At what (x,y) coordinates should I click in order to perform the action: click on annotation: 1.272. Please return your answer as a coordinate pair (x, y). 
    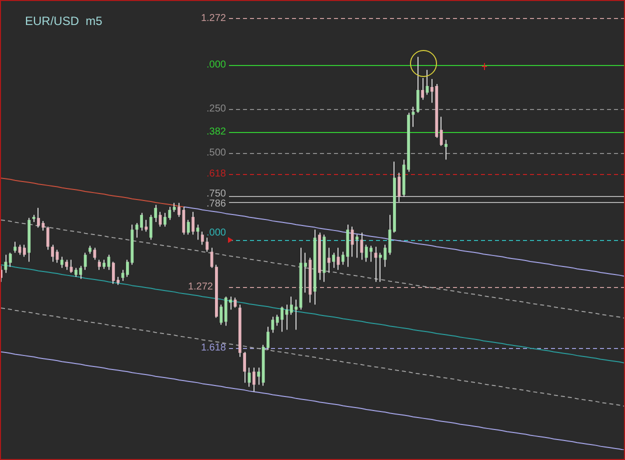
    Looking at the image, I should click on (201, 287).